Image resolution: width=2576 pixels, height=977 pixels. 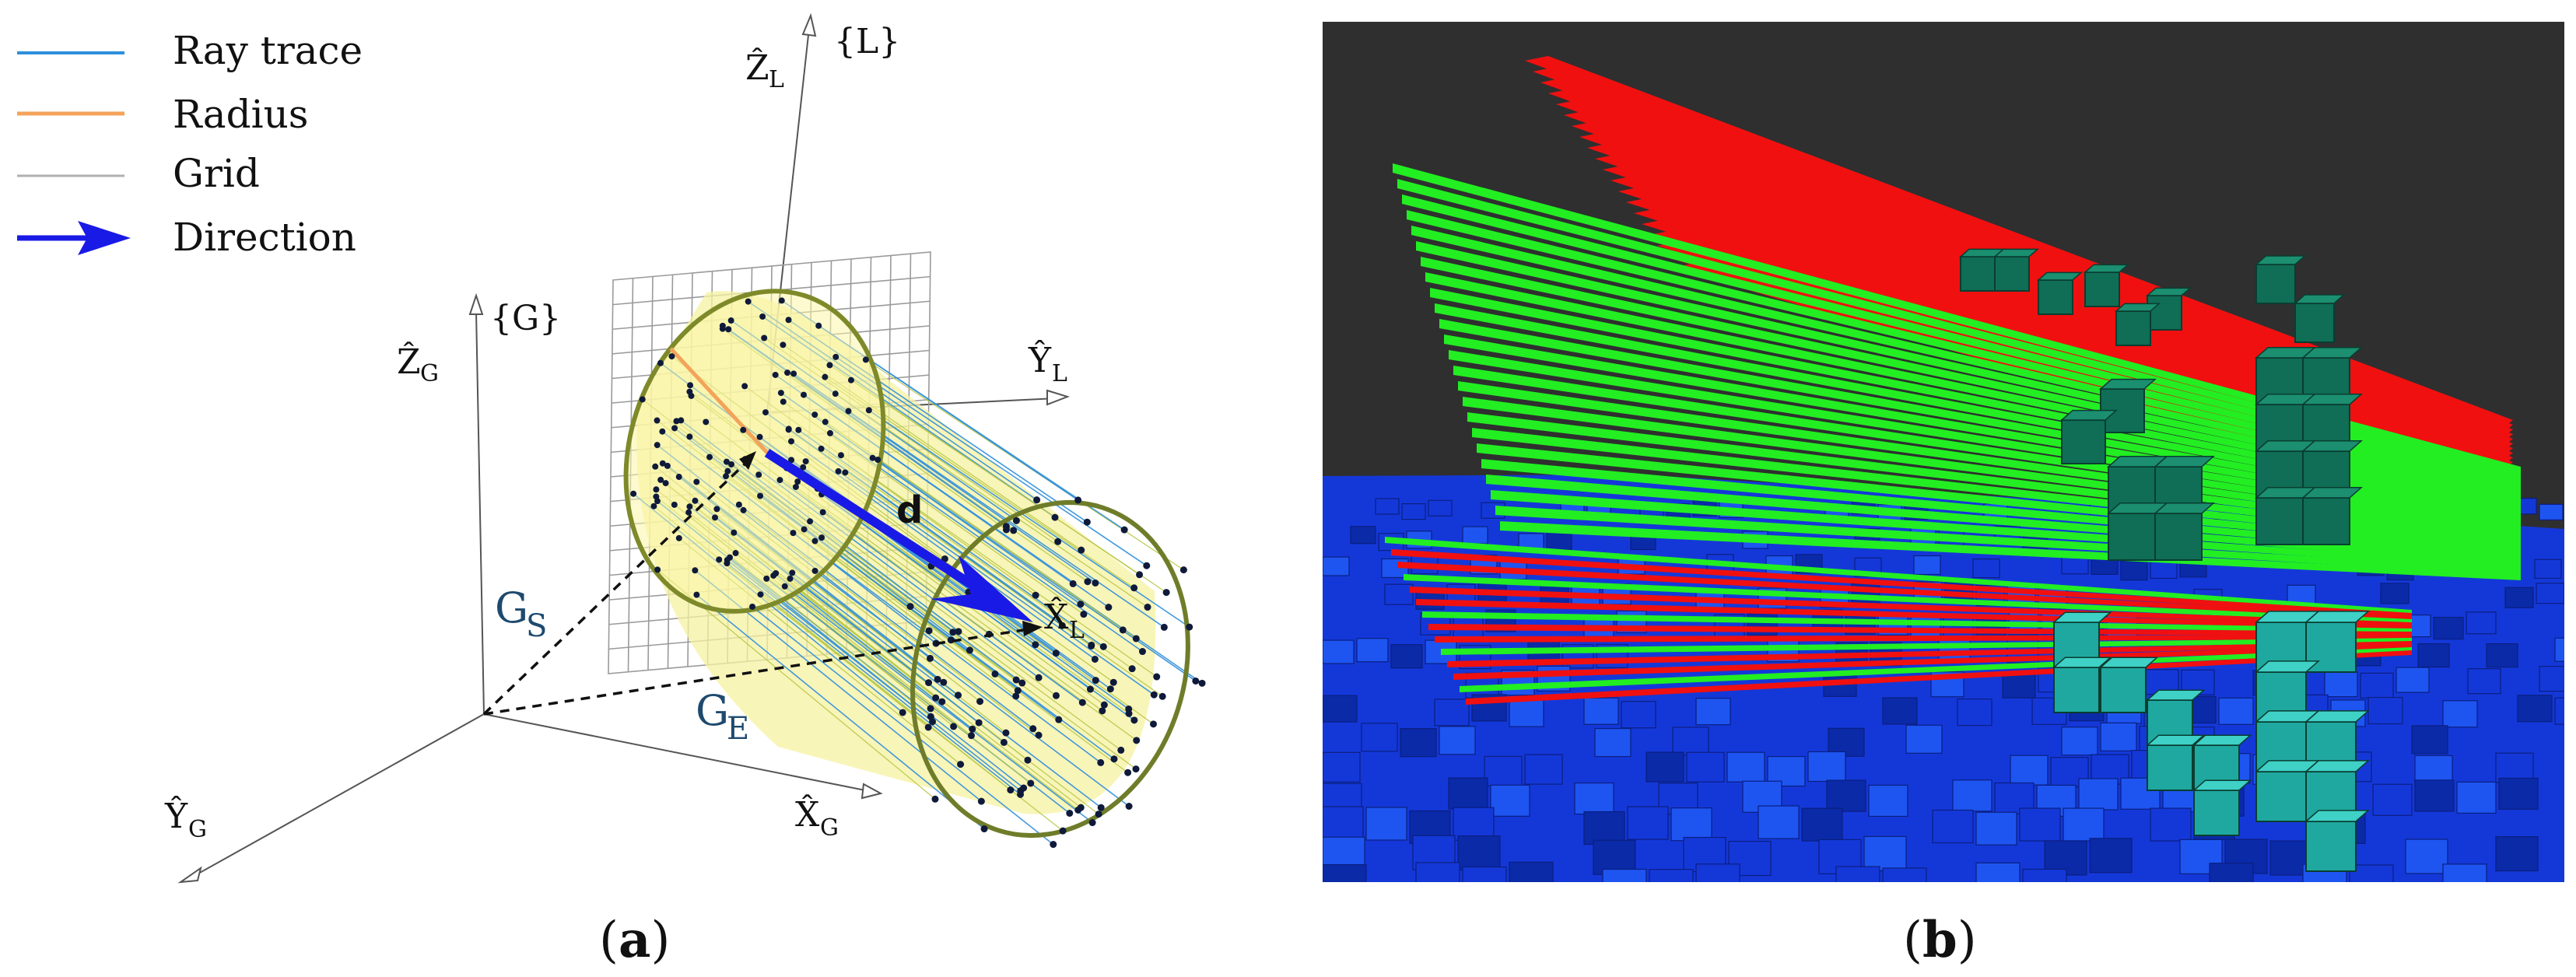 What do you see at coordinates (747, 460) in the screenshot?
I see `gs-arrowhead` at bounding box center [747, 460].